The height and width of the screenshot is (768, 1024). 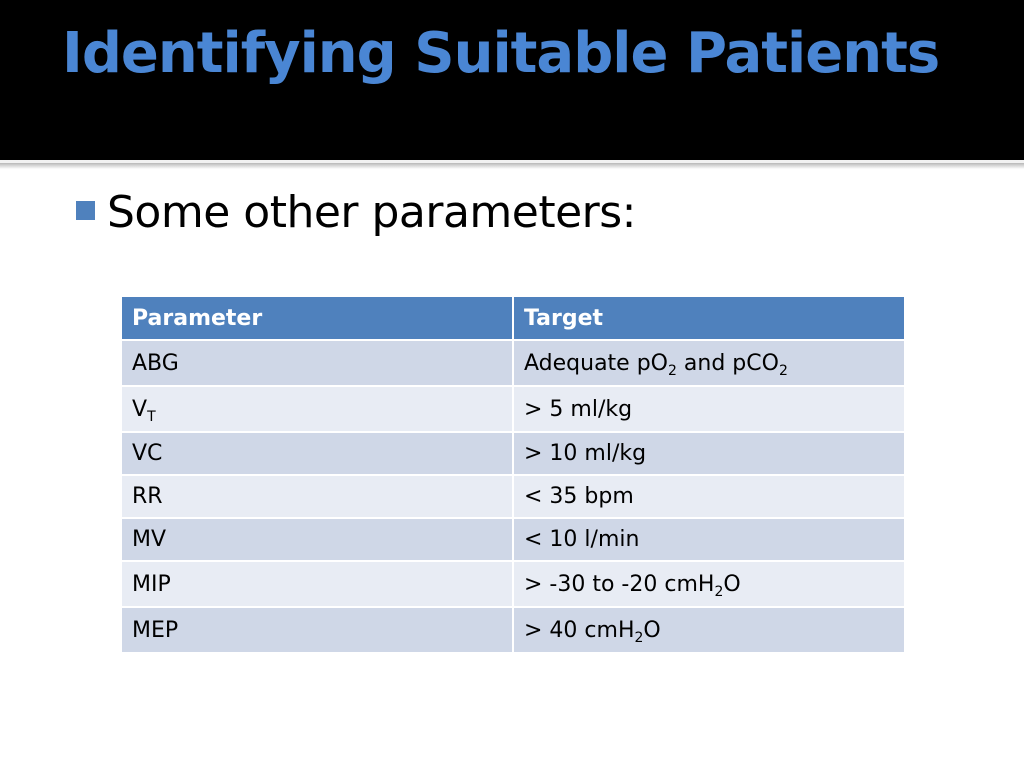 What do you see at coordinates (579, 630) in the screenshot?
I see `target-text: > 40 cmH` at bounding box center [579, 630].